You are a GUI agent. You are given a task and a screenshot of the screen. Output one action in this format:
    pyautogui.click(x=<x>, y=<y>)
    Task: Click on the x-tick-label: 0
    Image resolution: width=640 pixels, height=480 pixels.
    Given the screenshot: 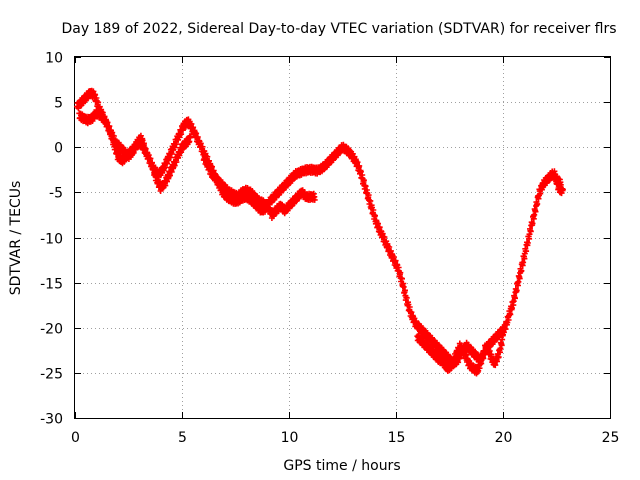 What is the action you would take?
    pyautogui.click(x=75, y=438)
    